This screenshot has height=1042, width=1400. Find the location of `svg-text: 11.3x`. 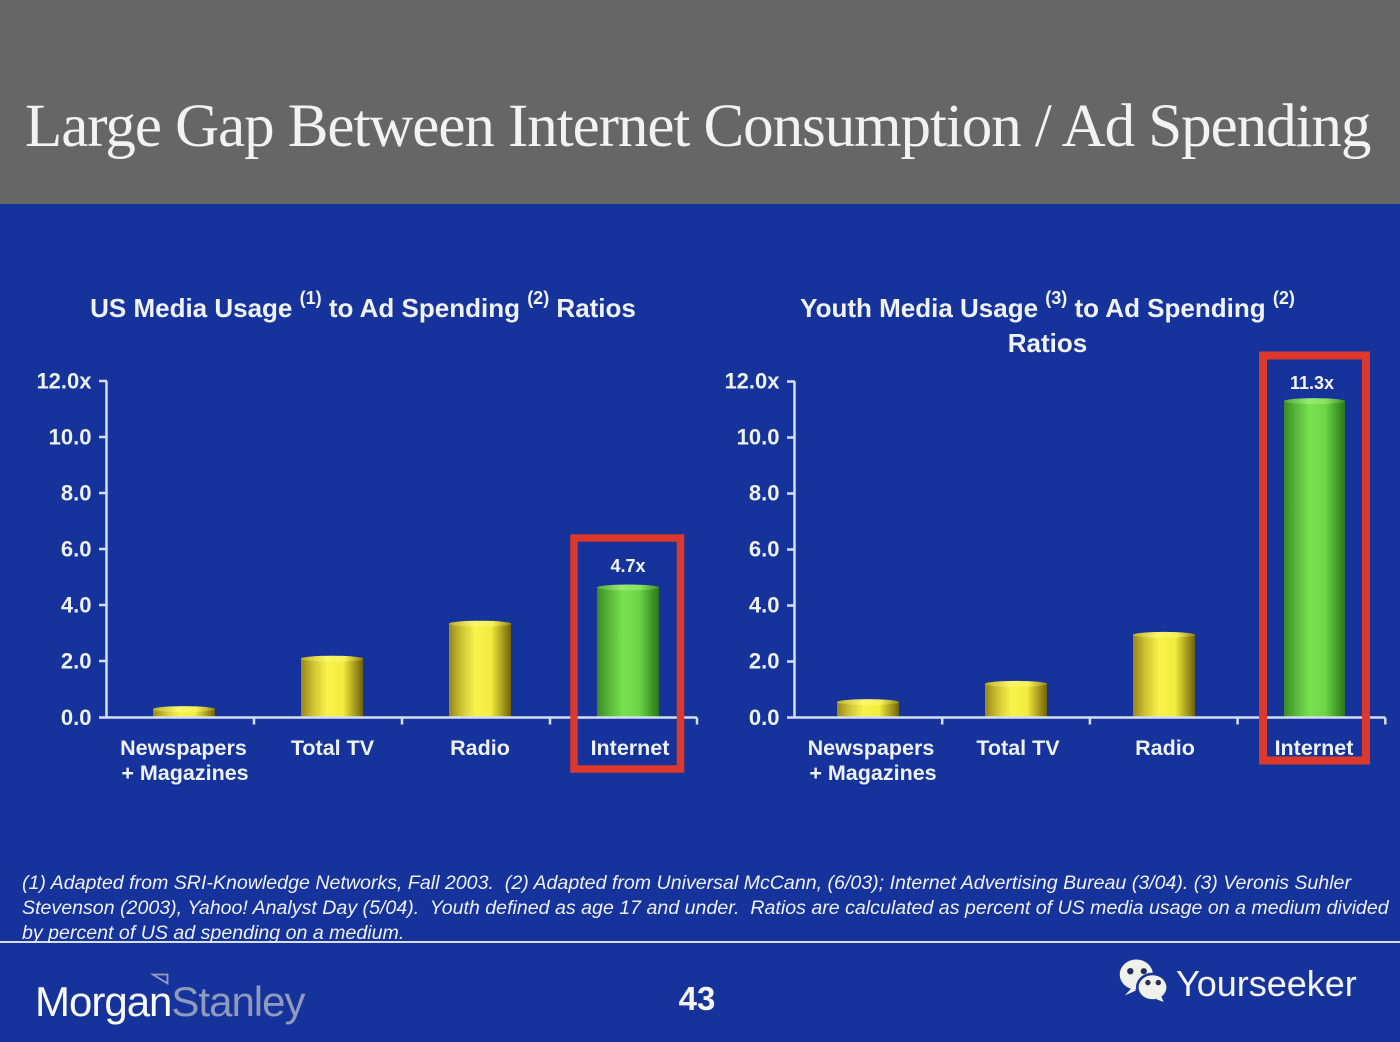

svg-text: 11.3x is located at coordinates (1312, 383).